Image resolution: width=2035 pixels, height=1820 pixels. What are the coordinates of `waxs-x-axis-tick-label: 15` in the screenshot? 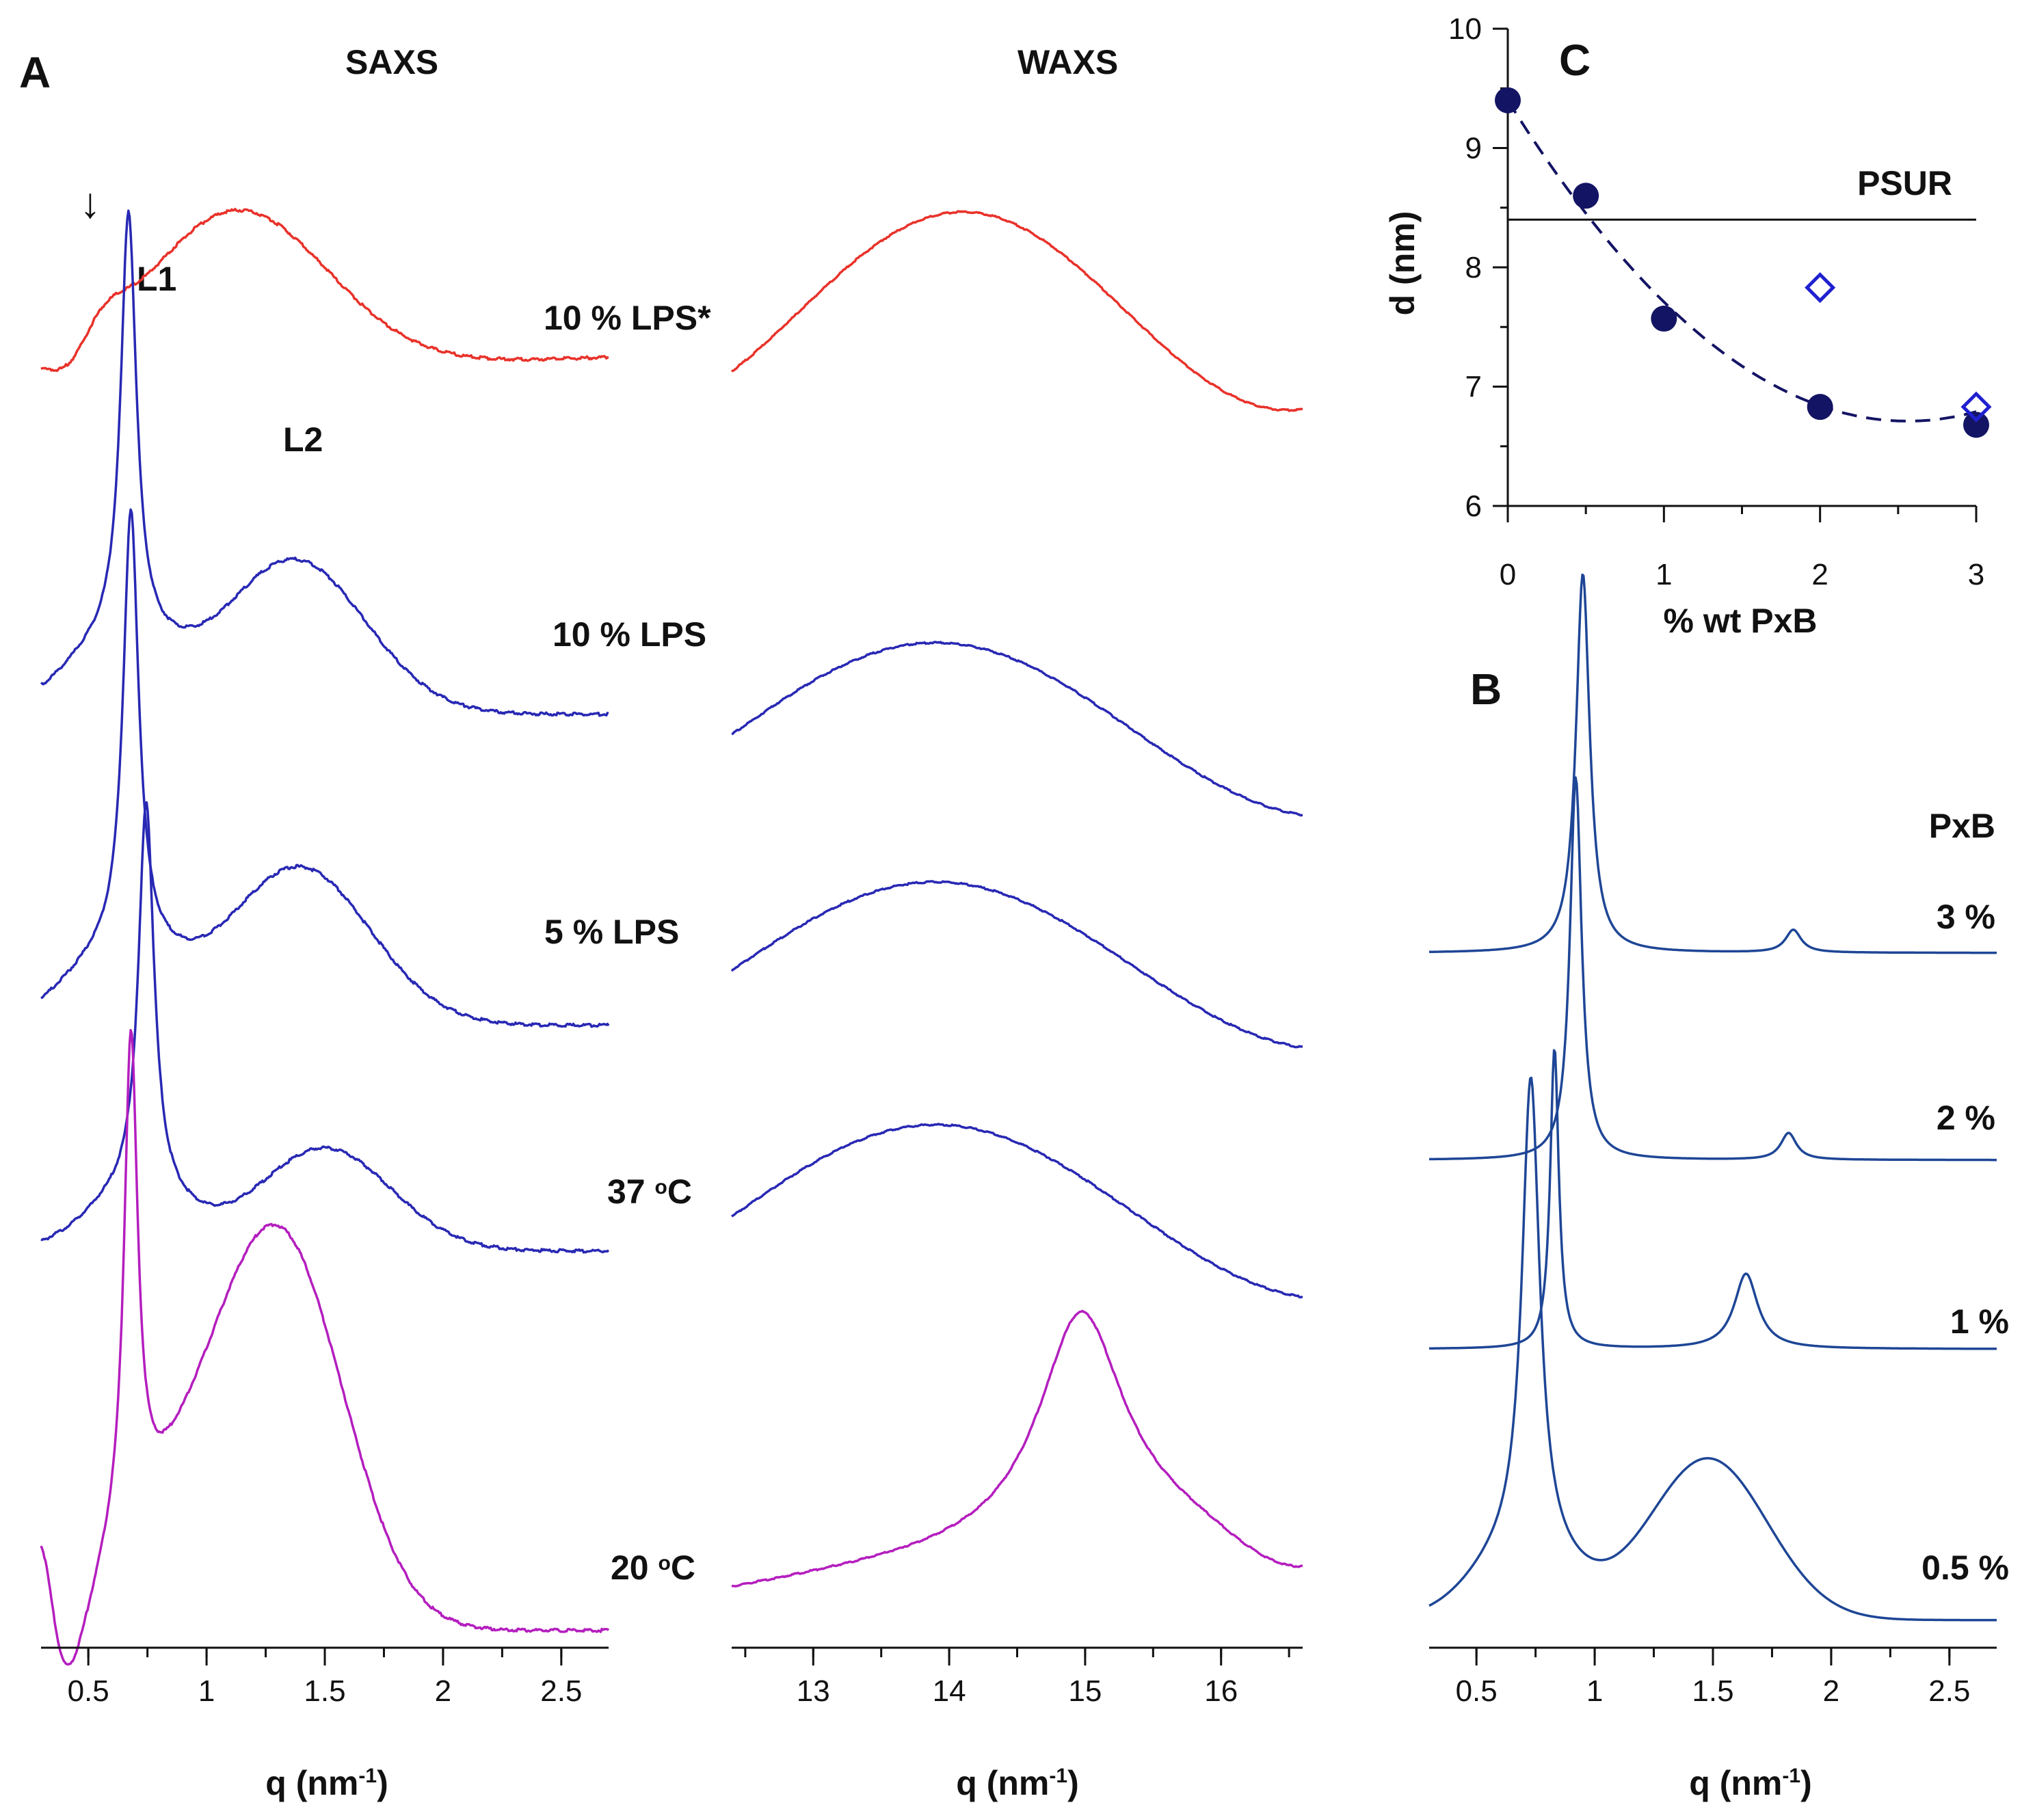 It's located at (1085, 1691).